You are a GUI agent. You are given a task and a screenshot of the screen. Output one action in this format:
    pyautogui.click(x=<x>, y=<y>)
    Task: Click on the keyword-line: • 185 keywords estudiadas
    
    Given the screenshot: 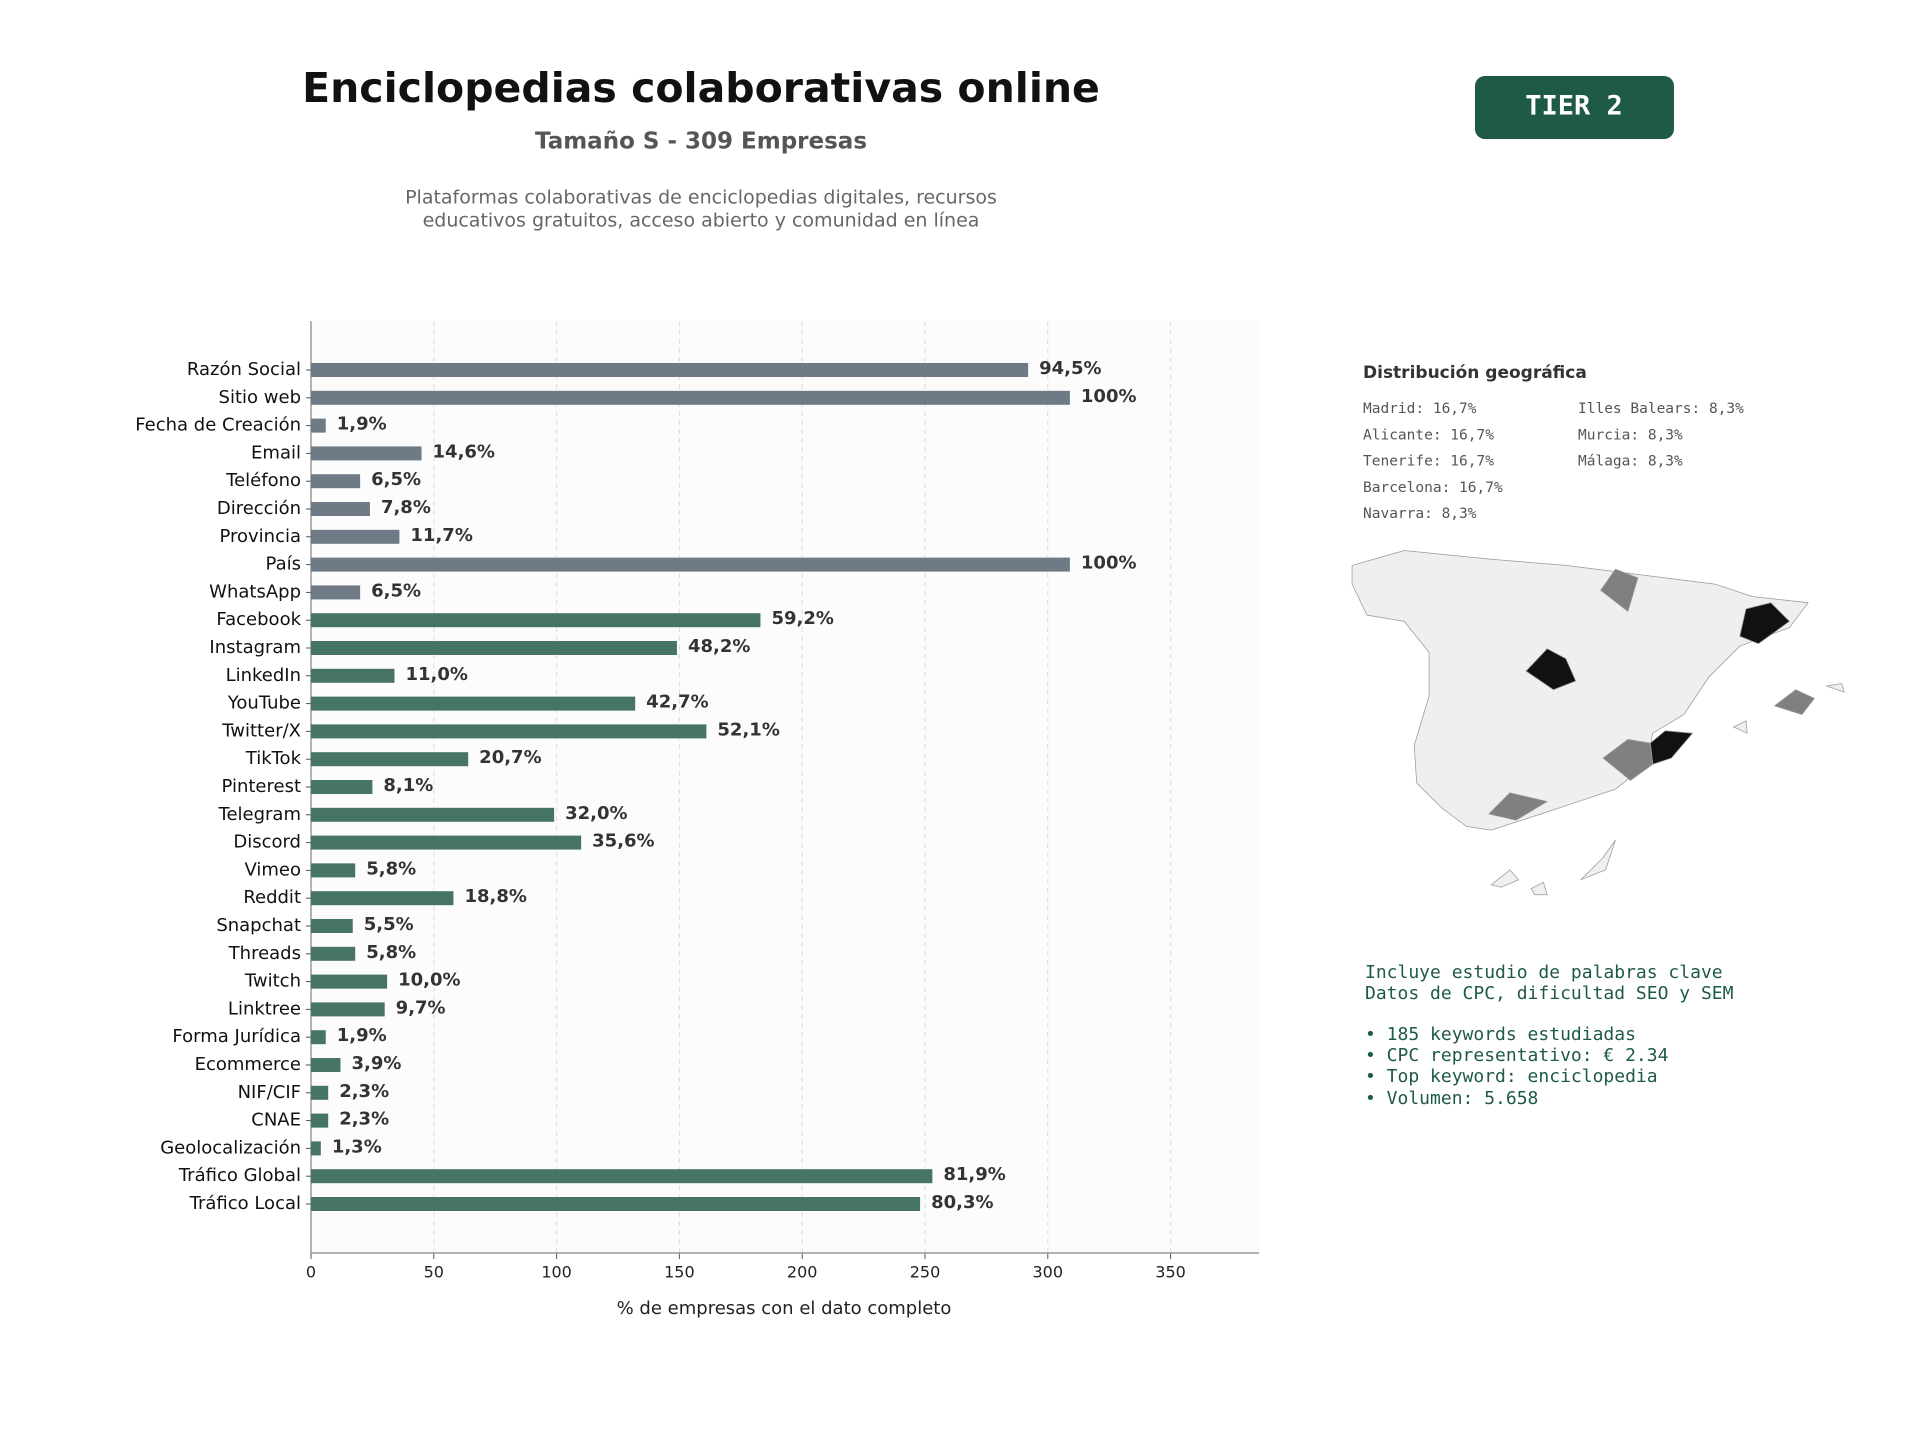 What is the action you would take?
    pyautogui.click(x=1500, y=1034)
    